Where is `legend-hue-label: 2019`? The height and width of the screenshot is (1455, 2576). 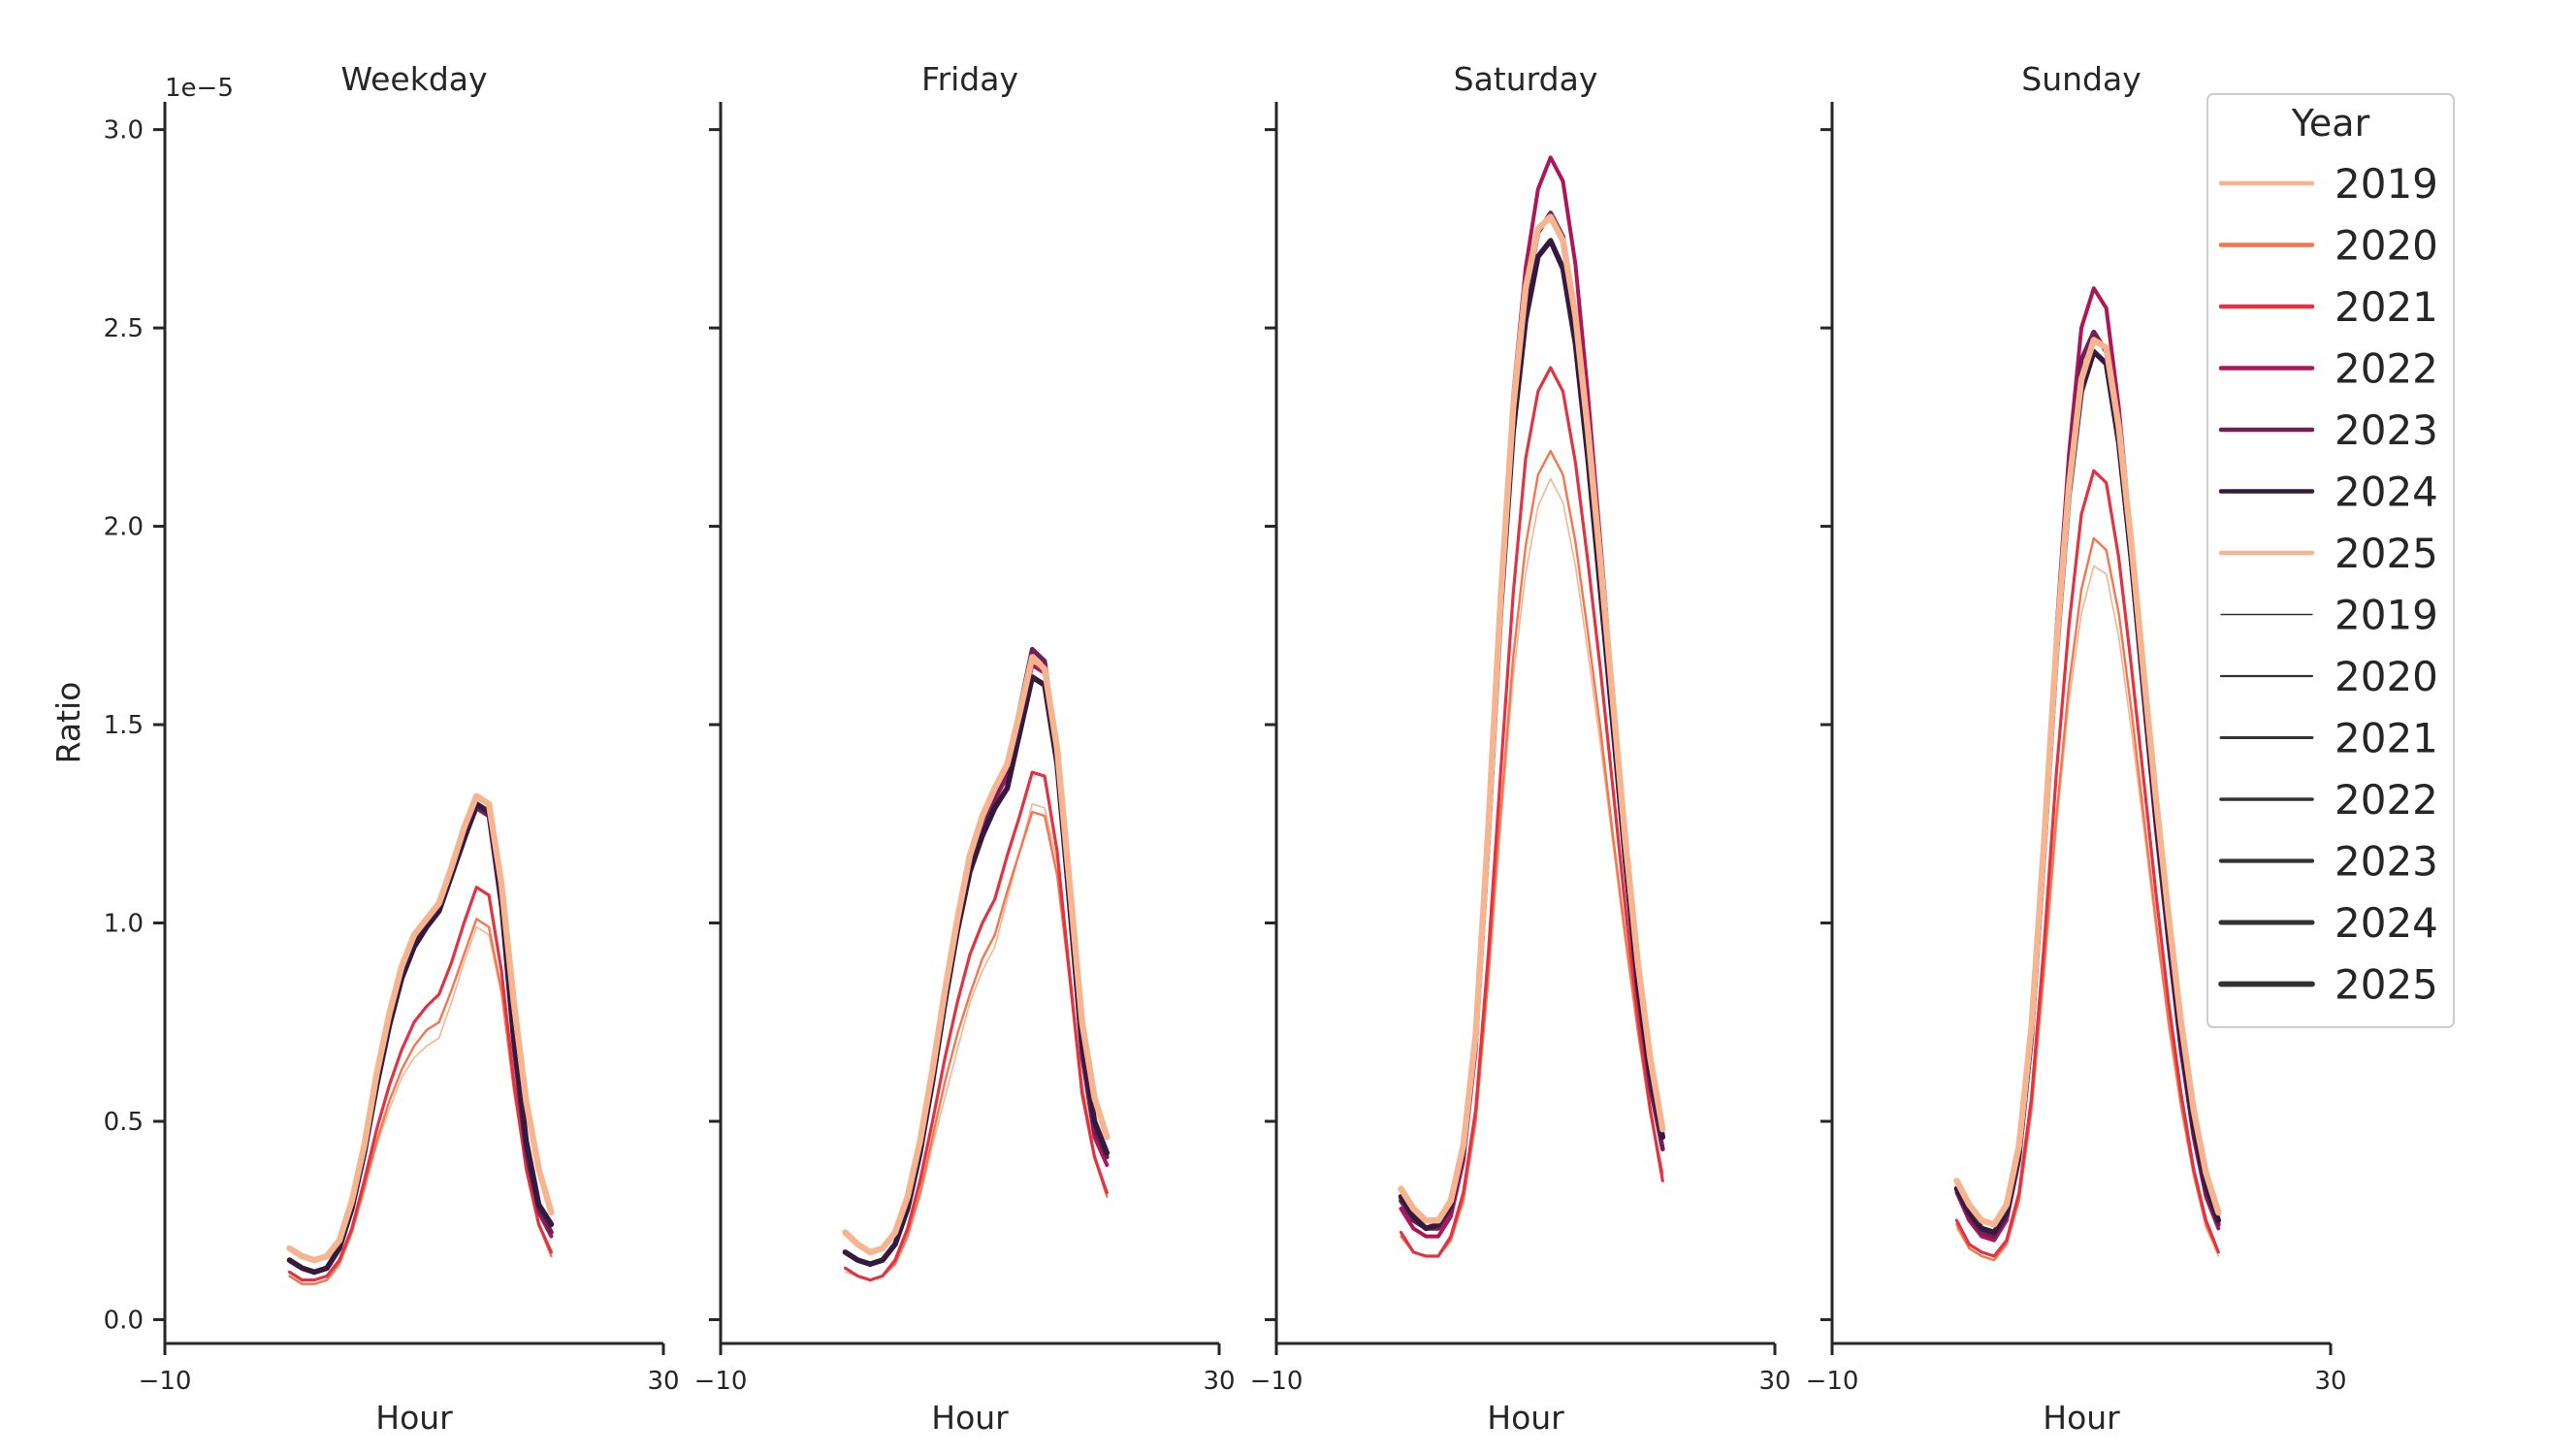
legend-hue-label: 2019 is located at coordinates (2386, 184).